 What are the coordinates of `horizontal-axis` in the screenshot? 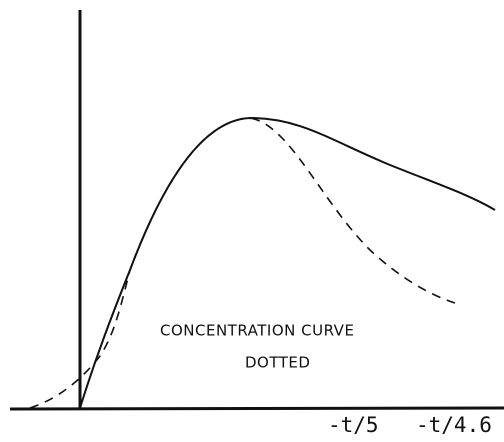 It's located at (256, 408).